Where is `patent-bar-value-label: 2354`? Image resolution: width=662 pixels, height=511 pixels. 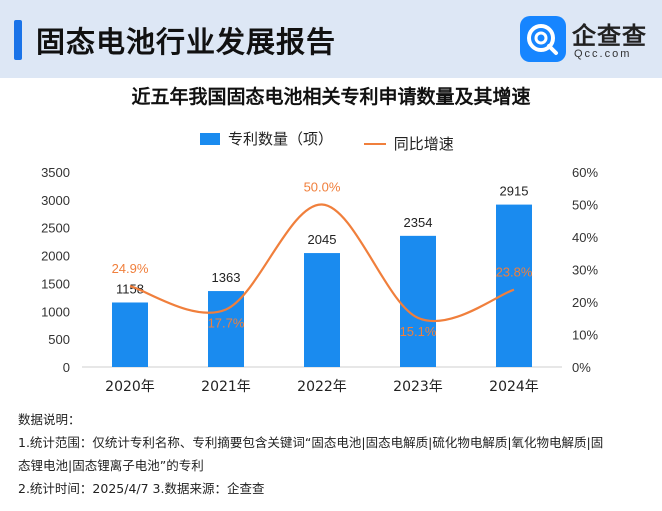
patent-bar-value-label: 2354 is located at coordinates (418, 222).